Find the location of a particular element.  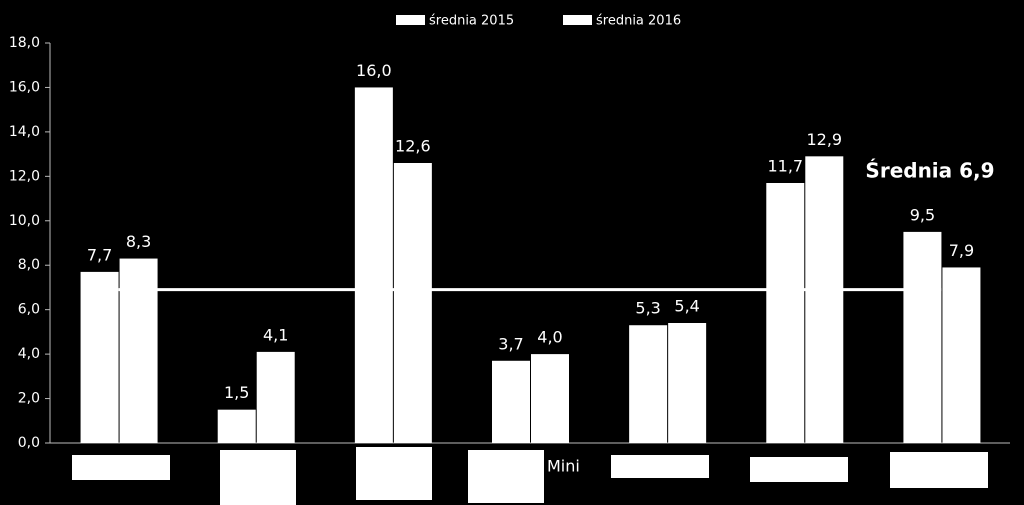

x-tick-label: Mini is located at coordinates (563, 466).